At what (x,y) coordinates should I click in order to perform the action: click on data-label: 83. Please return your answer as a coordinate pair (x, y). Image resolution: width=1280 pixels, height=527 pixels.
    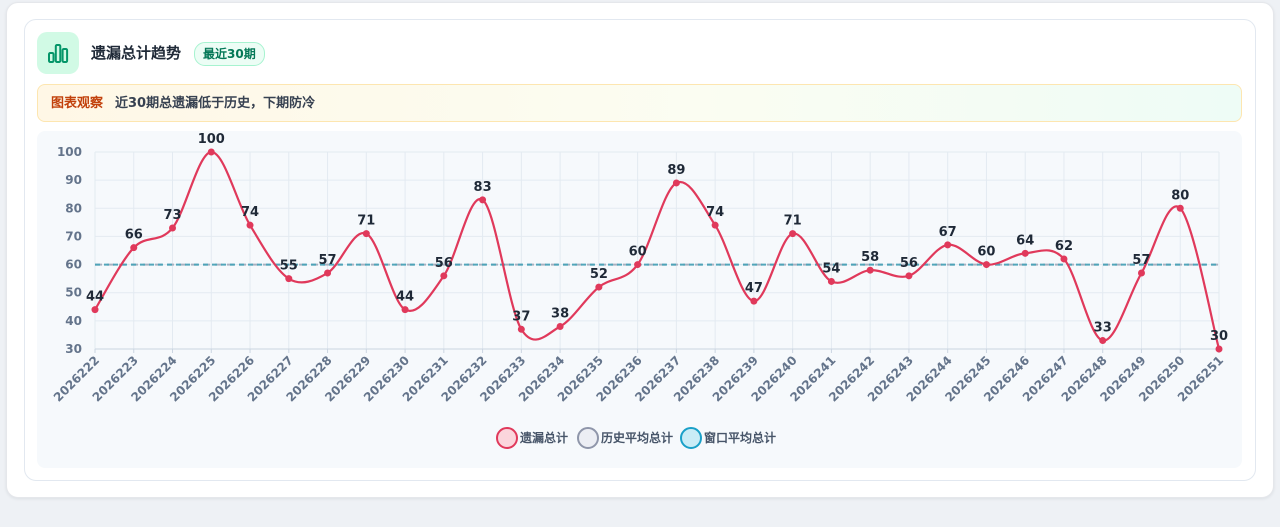
    Looking at the image, I should click on (483, 187).